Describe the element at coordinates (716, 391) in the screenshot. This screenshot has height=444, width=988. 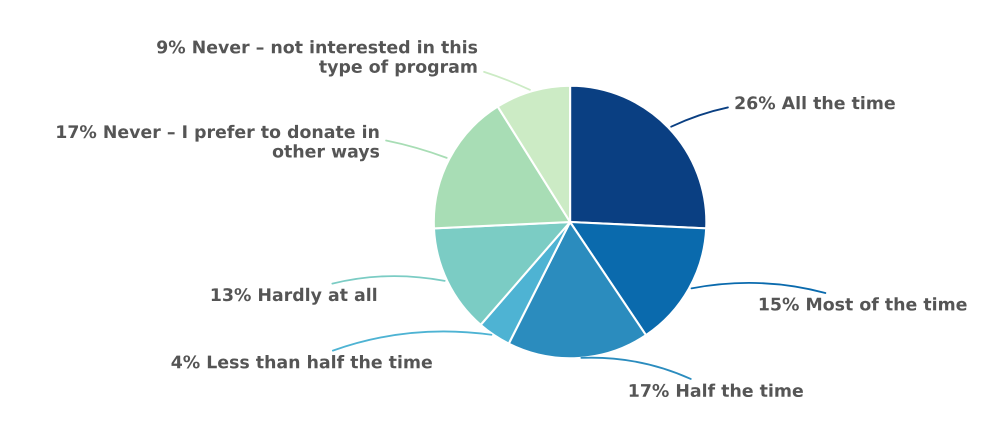
I see `slice-label: 17% Half the time` at that location.